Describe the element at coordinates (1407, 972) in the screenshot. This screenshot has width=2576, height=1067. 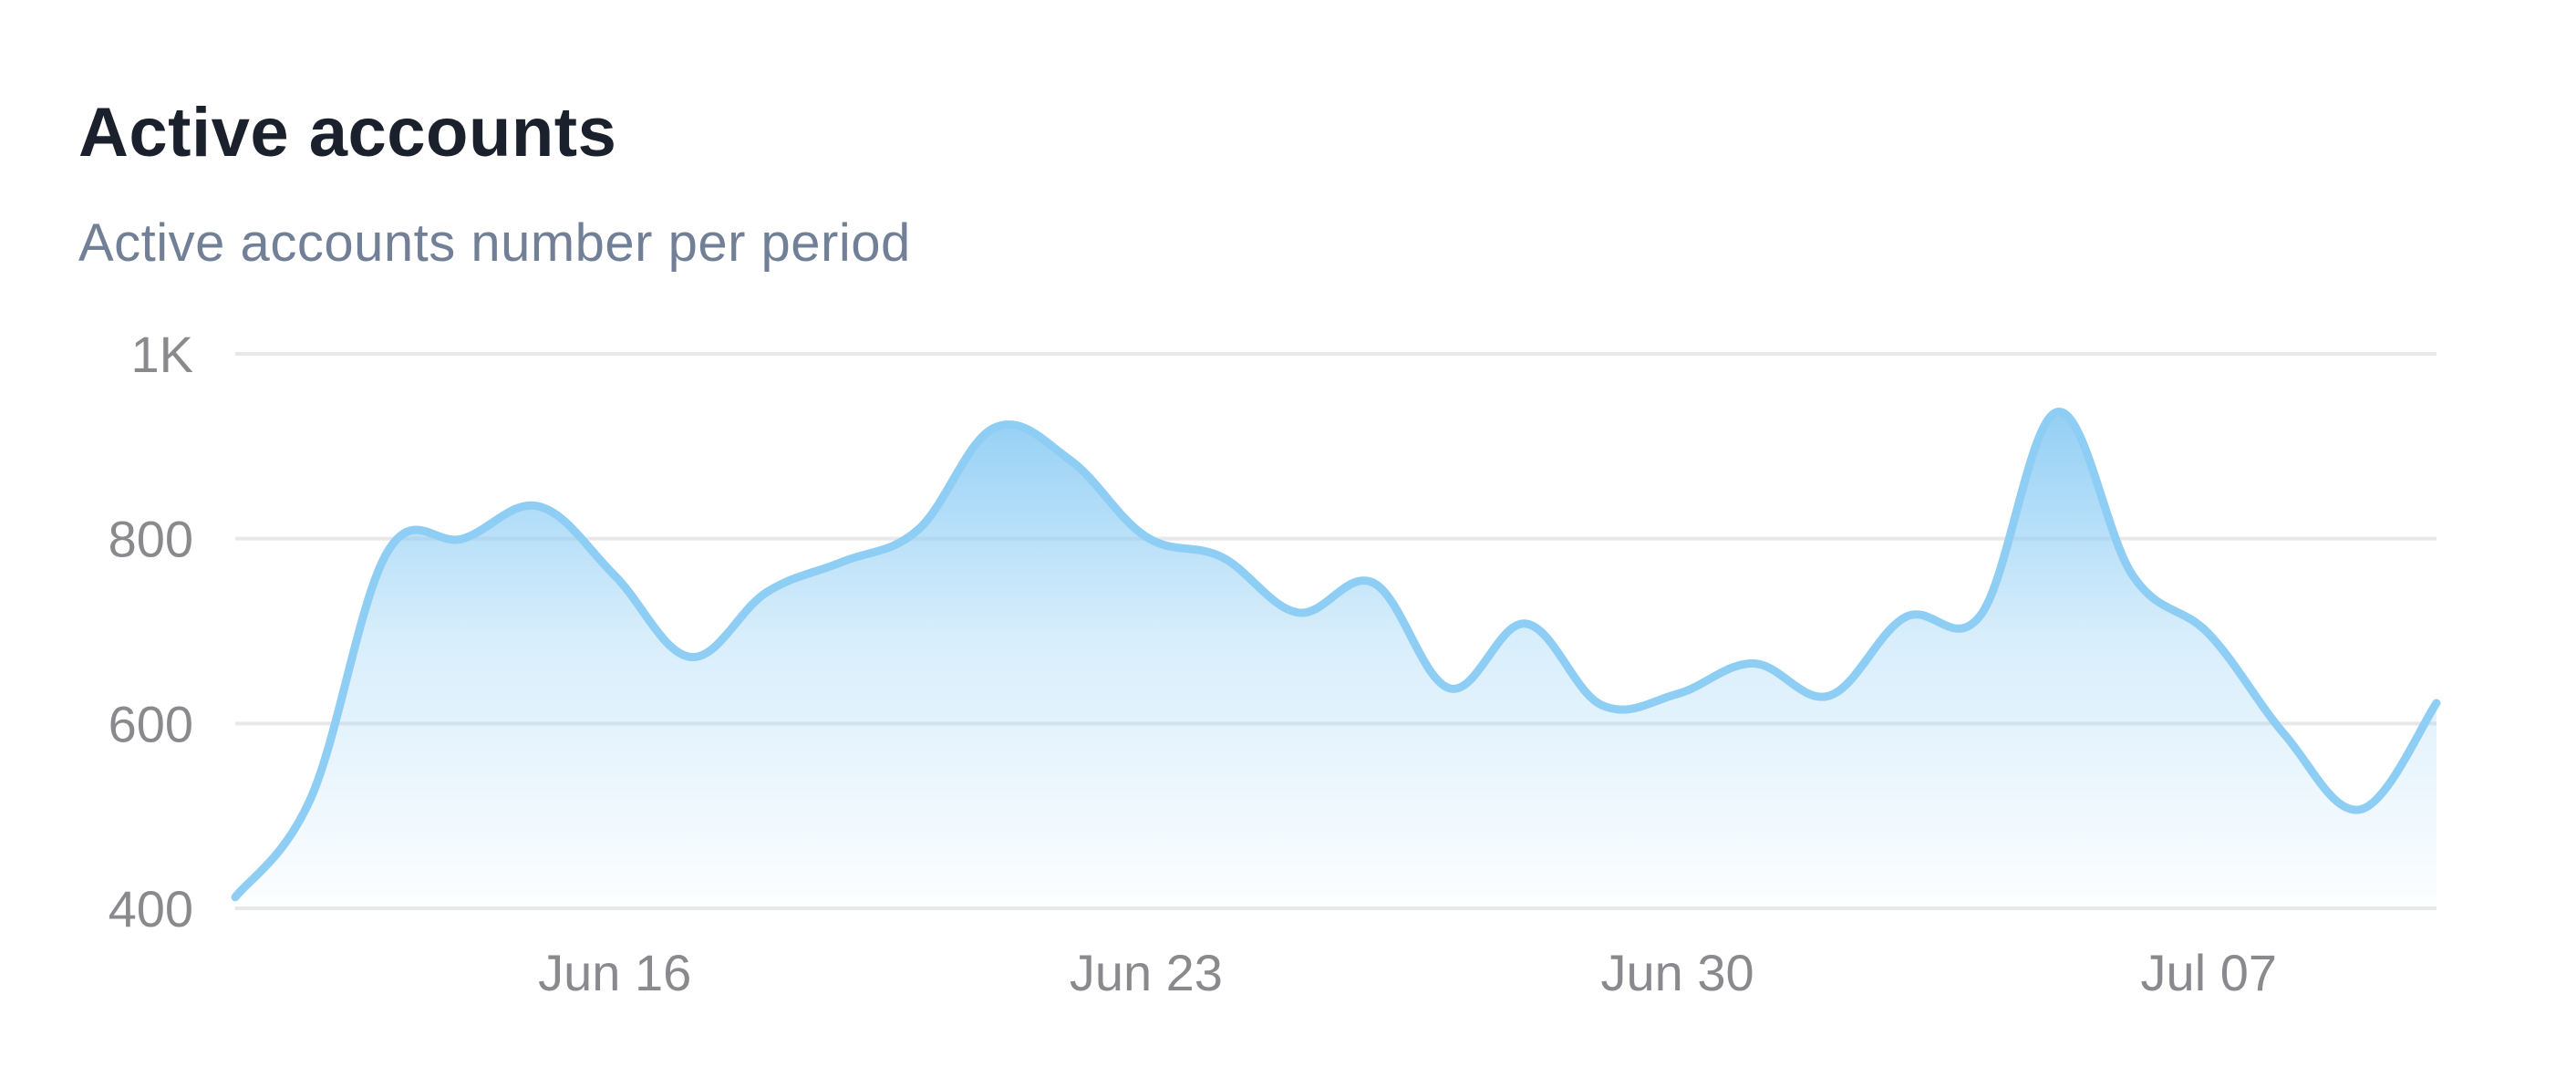
I see `x-axis: Jun 16 Jun 23 Jun 30 Jul 07` at that location.